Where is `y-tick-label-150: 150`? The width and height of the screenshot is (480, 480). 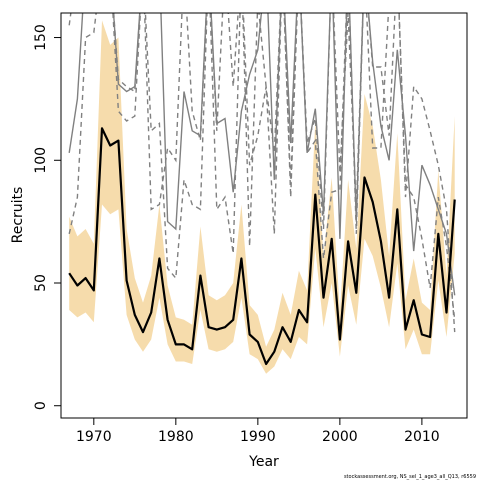
y-tick-label-150: 150 is located at coordinates (41, 37).